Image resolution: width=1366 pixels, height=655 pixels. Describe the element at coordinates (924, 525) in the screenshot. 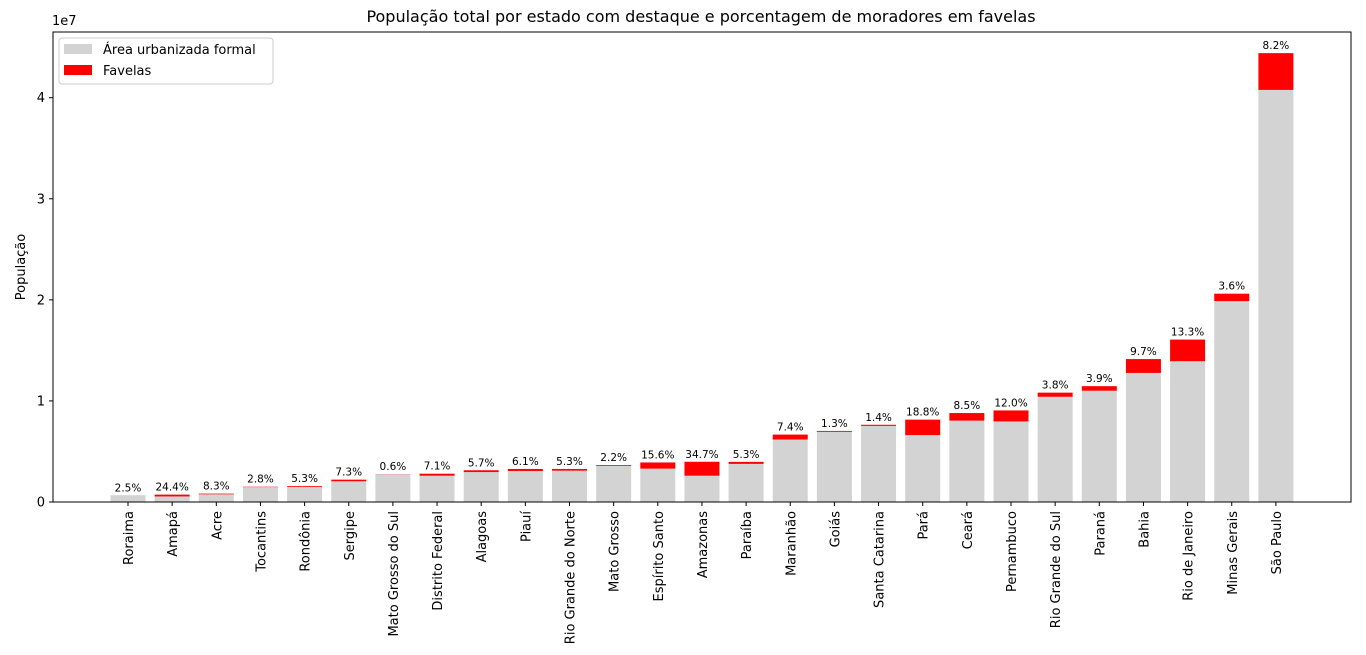

I see `x-tick-label: Pará` at that location.